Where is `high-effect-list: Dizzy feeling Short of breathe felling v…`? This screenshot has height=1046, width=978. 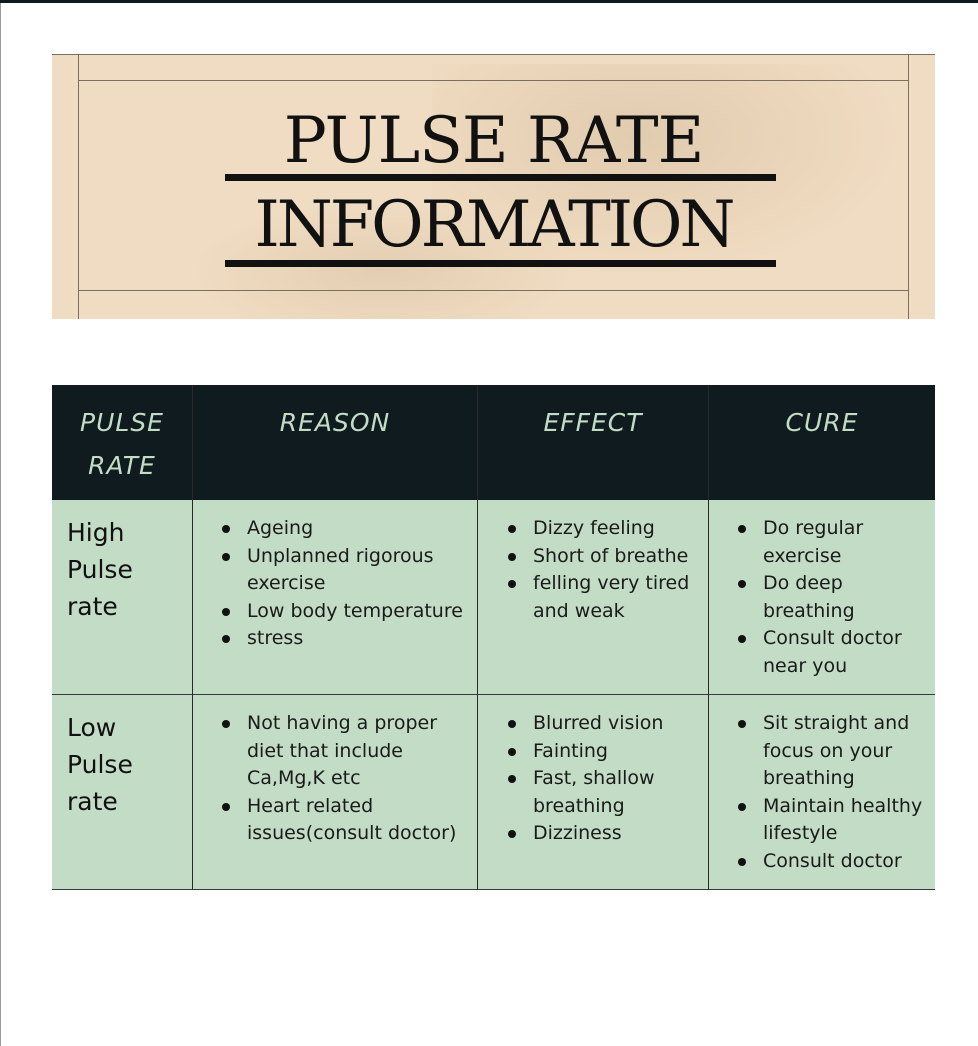
high-effect-list: Dizzy feeling Short of breathe felling v… is located at coordinates (605, 570).